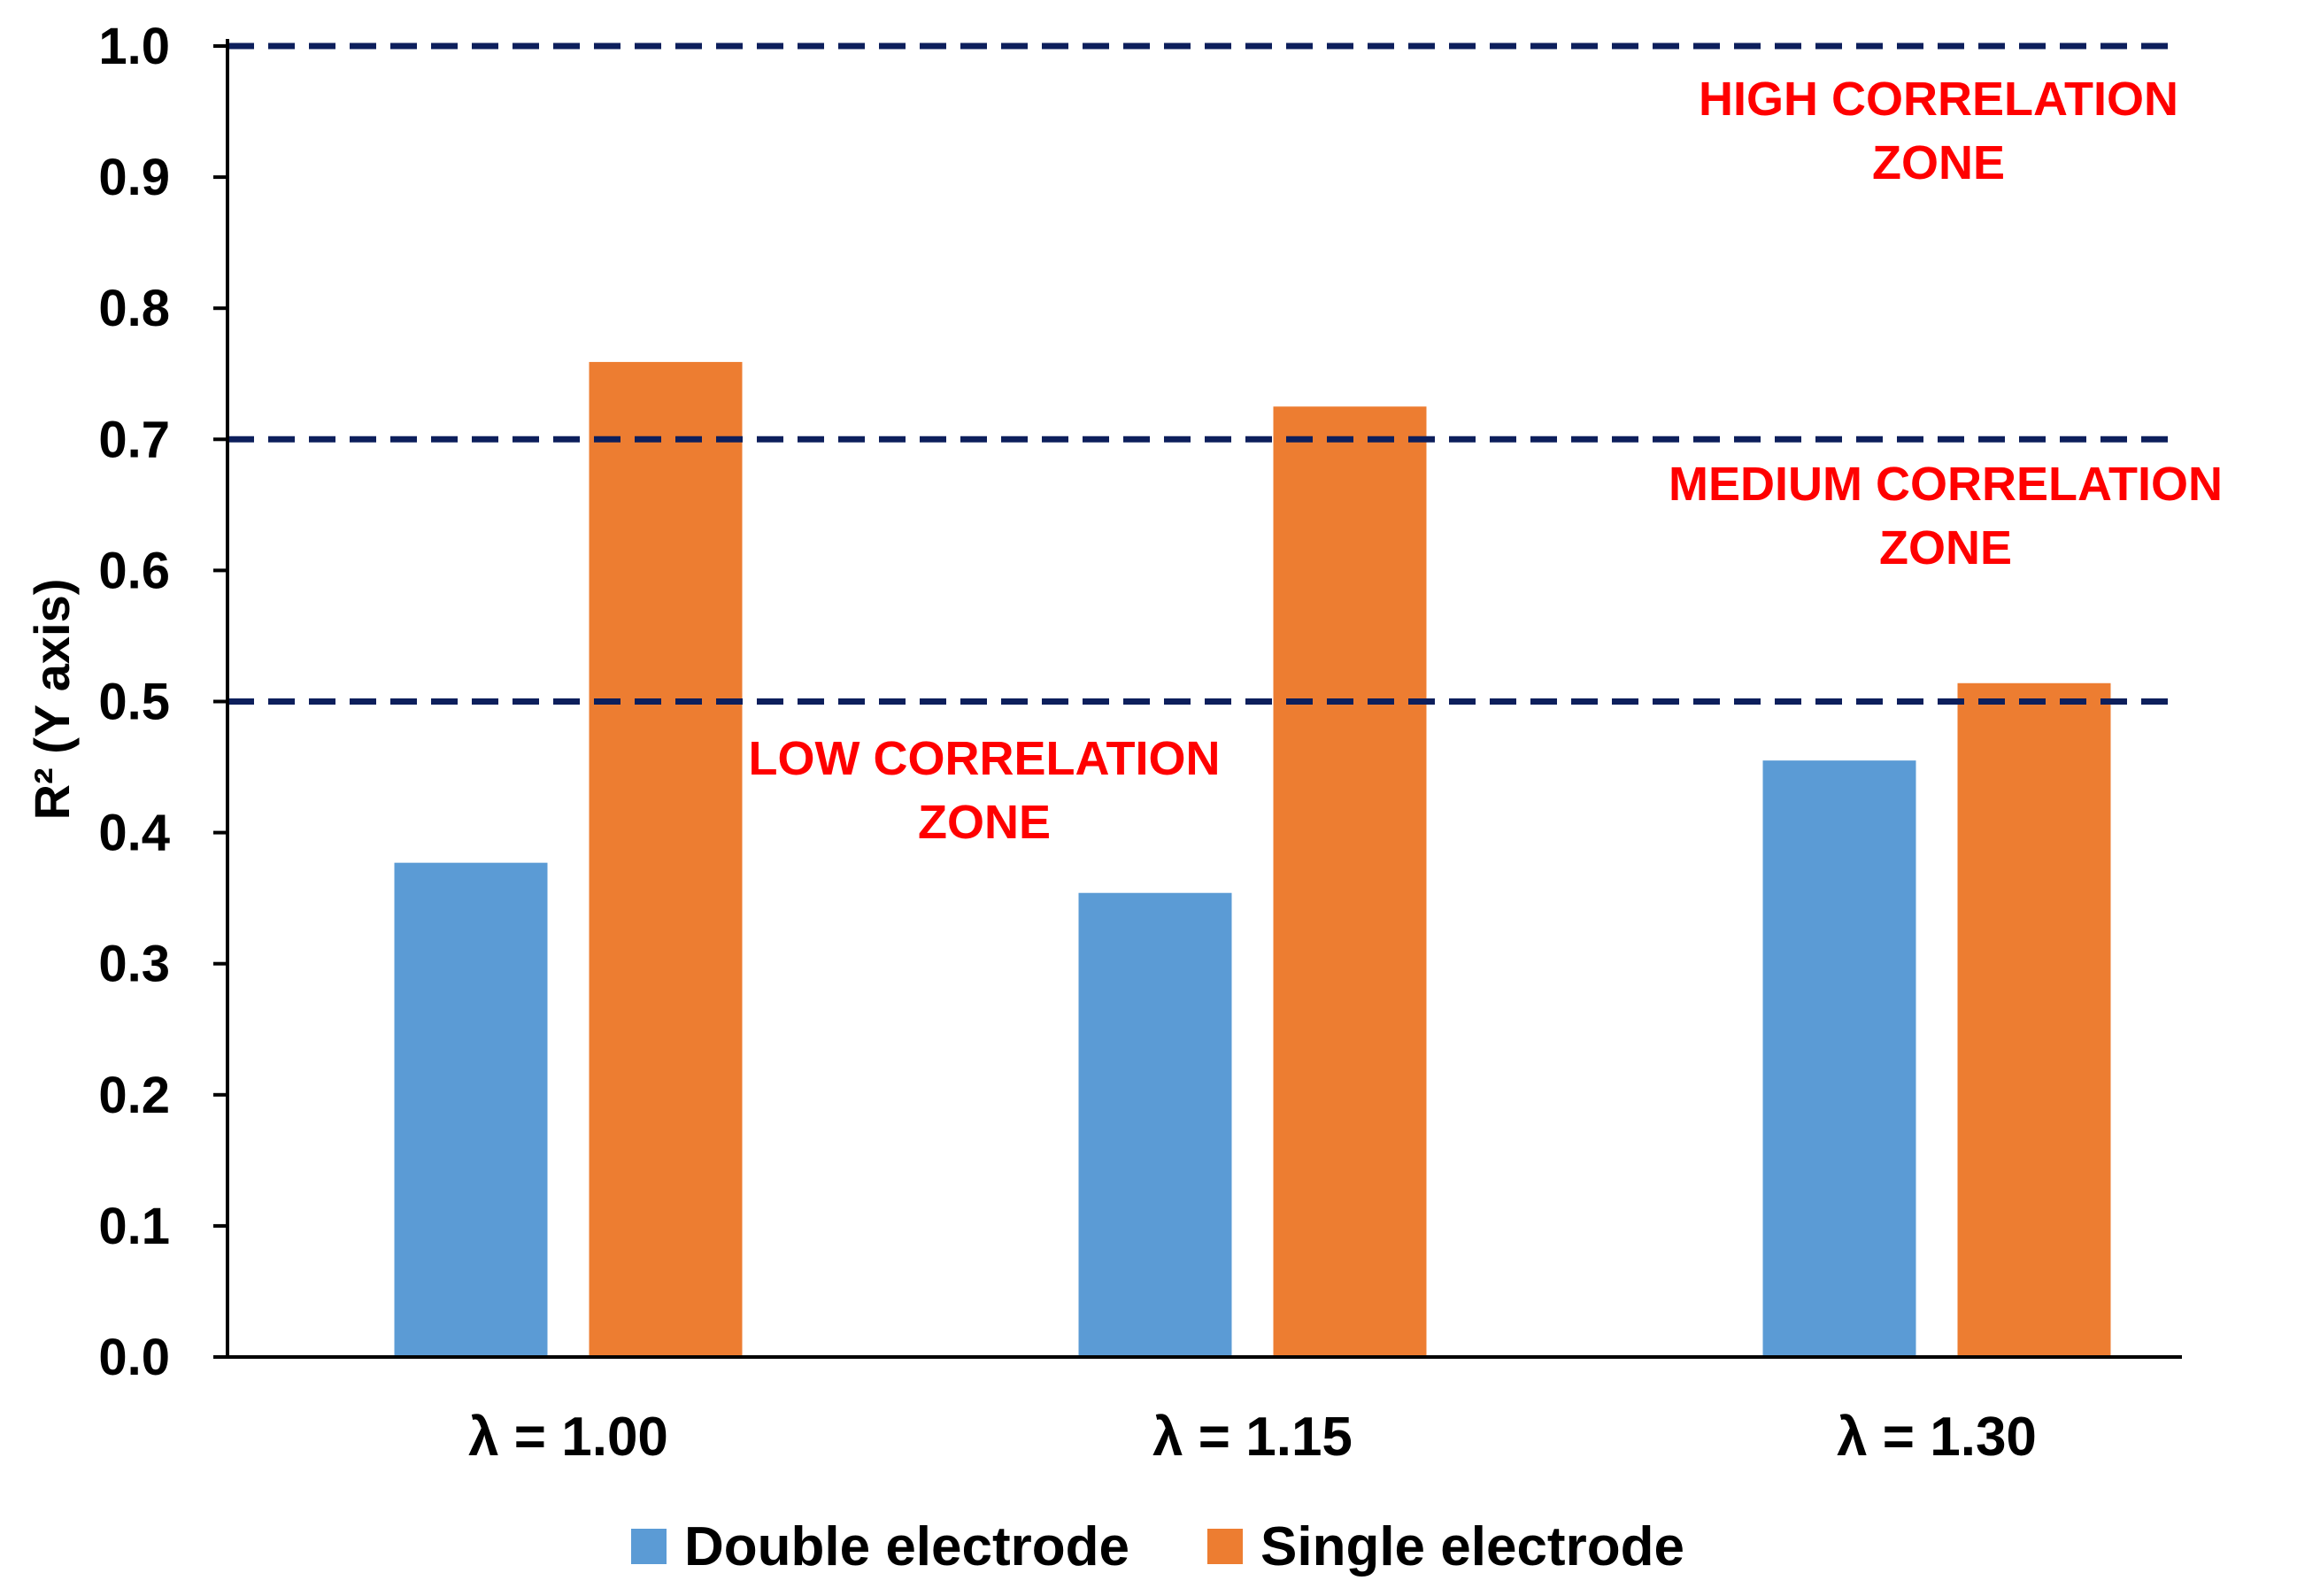  Describe the element at coordinates (985, 758) in the screenshot. I see `zone-annotation-line: LOW CORRELATION` at that location.